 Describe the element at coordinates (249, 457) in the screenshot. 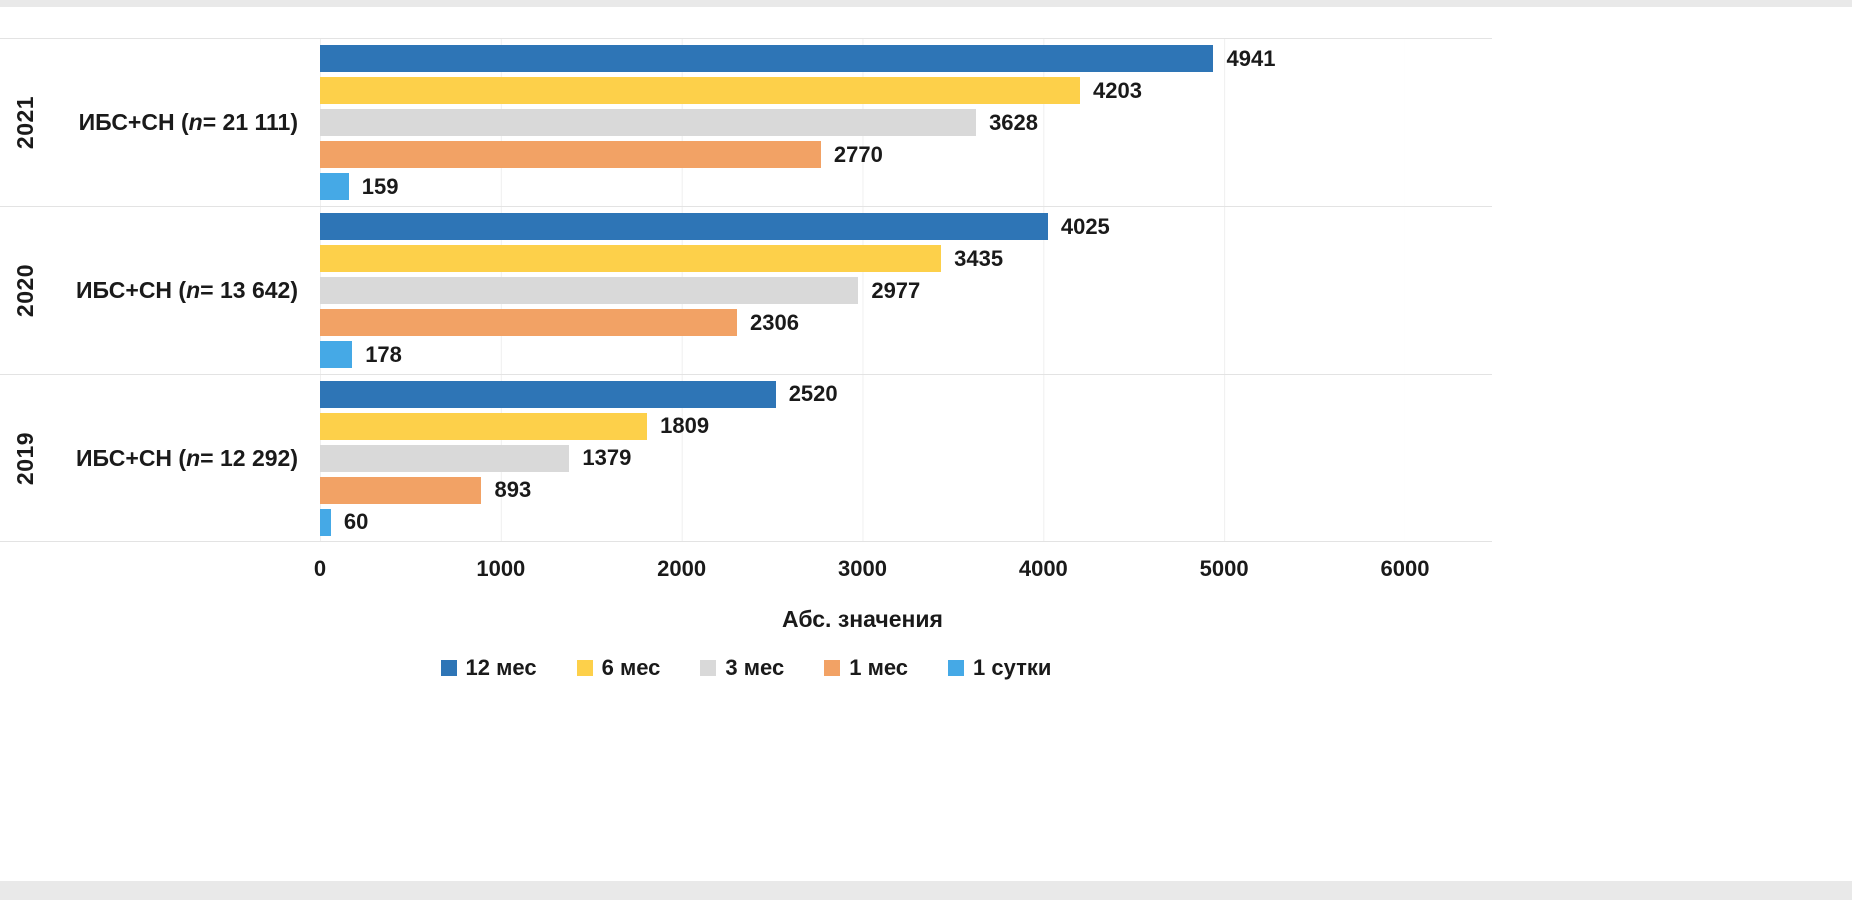

I see `category-label-suffix: = 12 292)` at that location.